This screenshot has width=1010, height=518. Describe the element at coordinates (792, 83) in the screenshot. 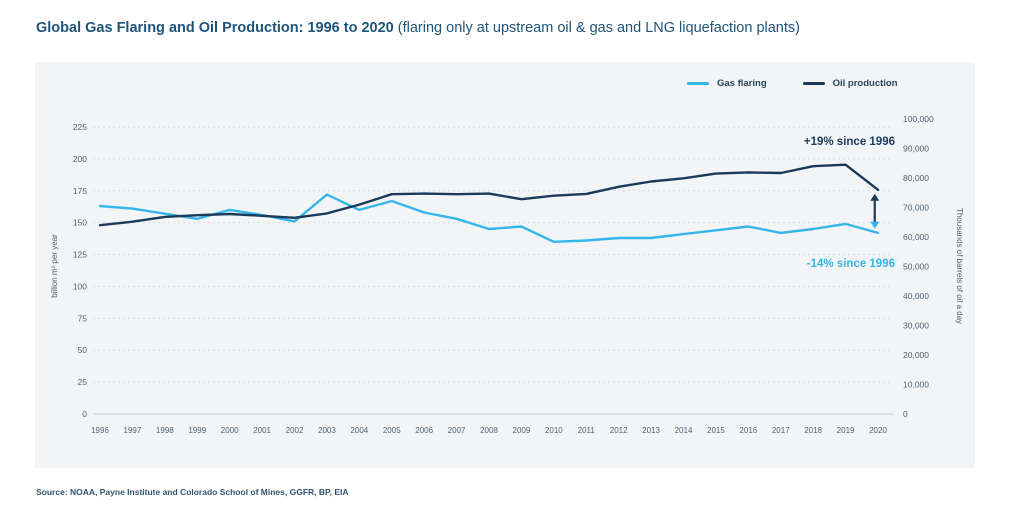

I see `chart-legend: Gas flaring Oil production` at that location.